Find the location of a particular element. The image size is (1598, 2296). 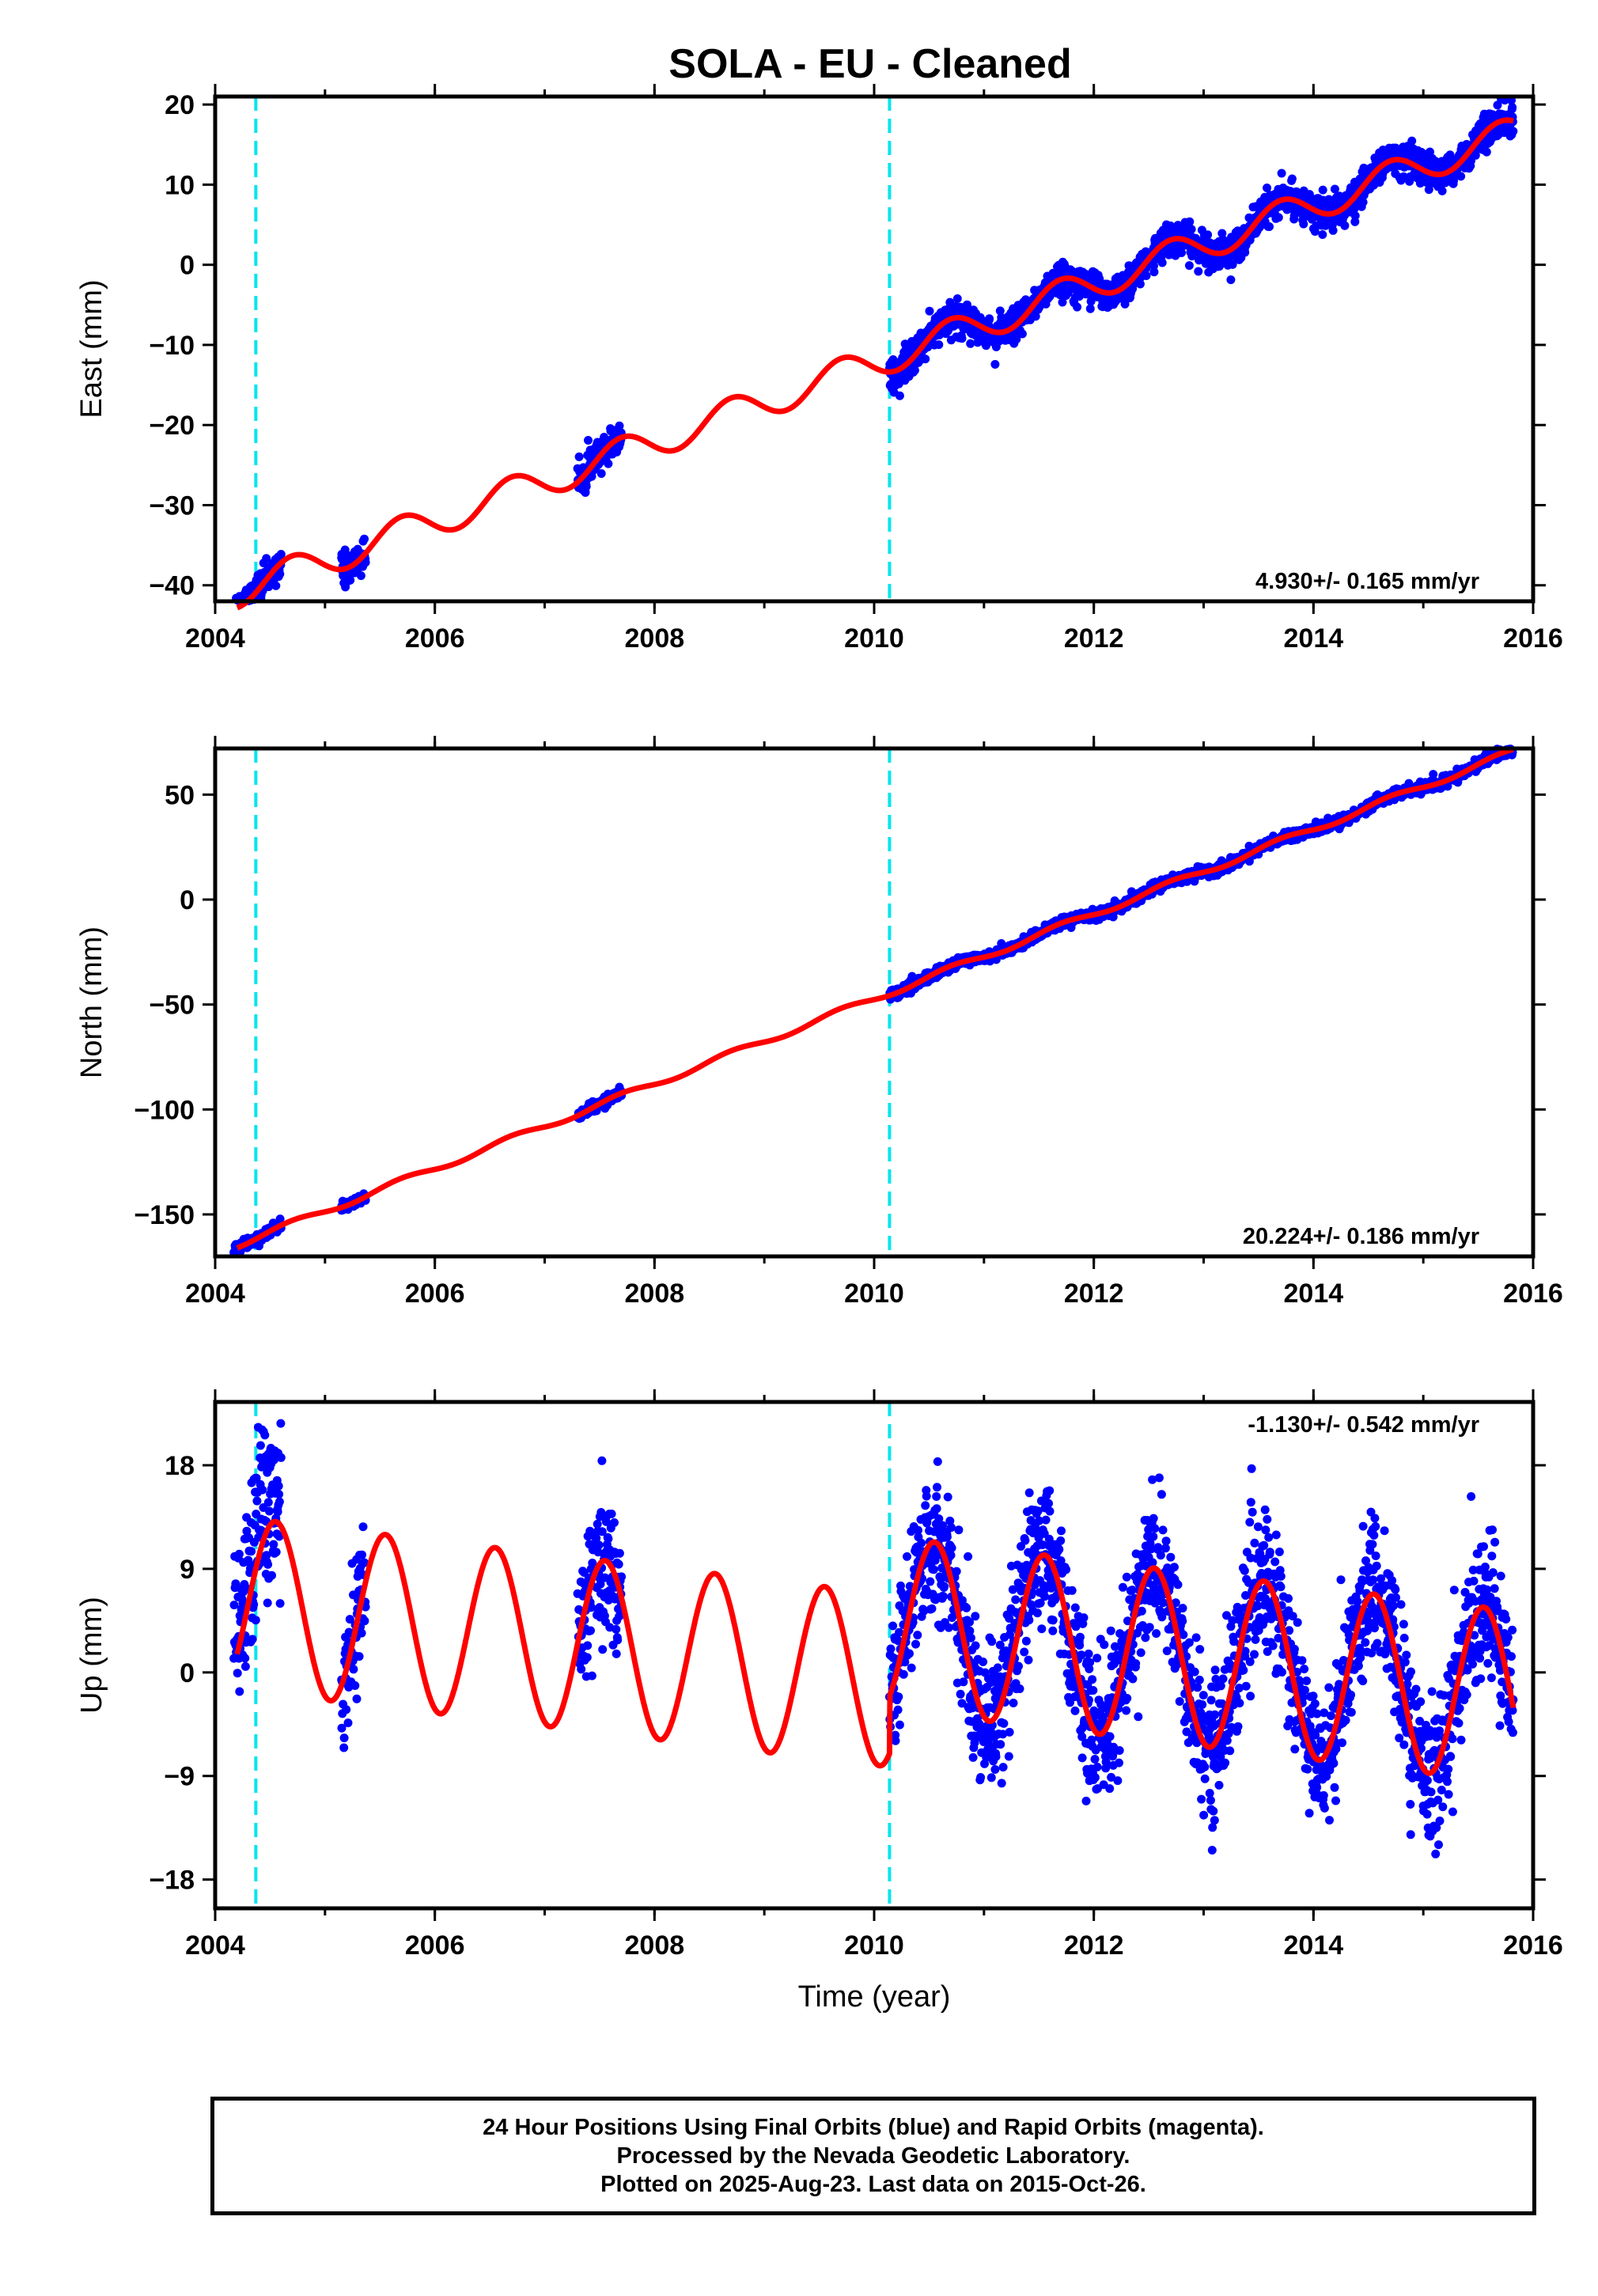

y-axis-label: North (mm) is located at coordinates (91, 1002).